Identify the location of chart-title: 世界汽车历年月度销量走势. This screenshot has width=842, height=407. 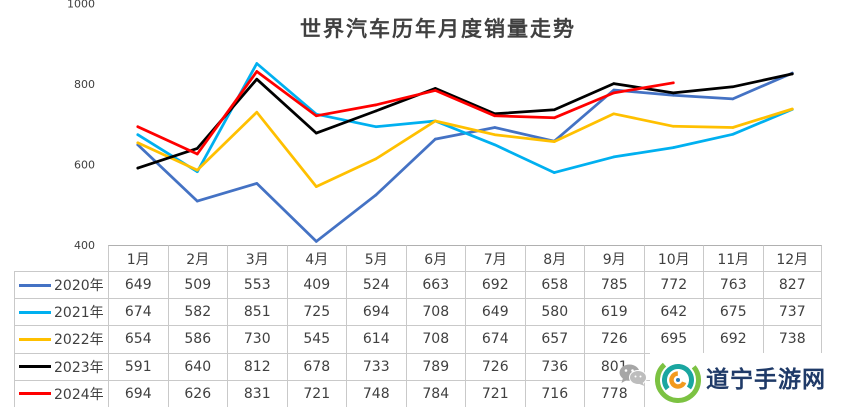
(438, 29).